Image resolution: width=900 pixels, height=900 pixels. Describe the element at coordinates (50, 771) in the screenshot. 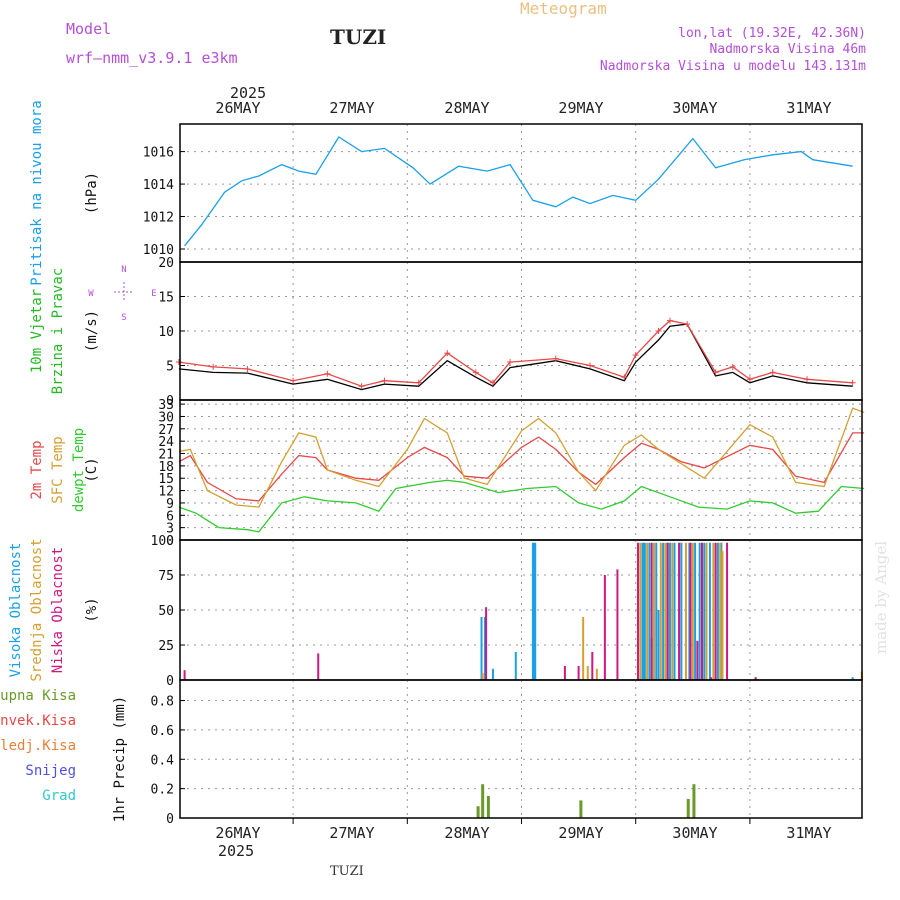

I see `precip-legend-item: Snijeg` at that location.